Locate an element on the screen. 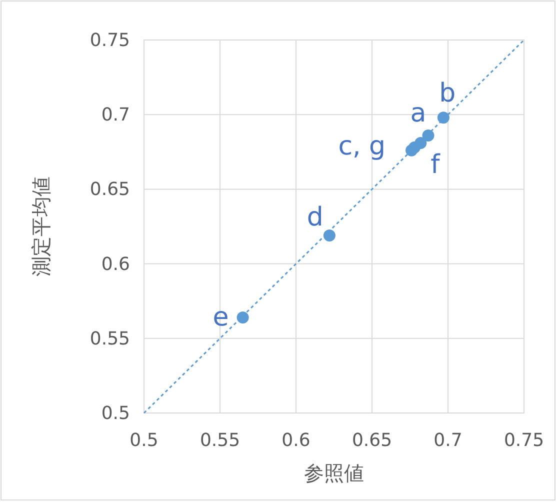 This screenshot has height=502, width=557. y-tick-label: 0.5 is located at coordinates (115, 413).